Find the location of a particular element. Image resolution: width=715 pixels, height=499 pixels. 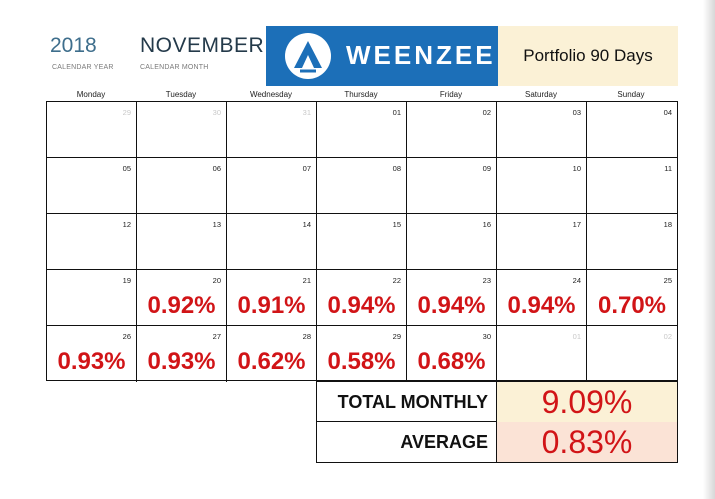

calendar-day-cell: 28 0.62% is located at coordinates (272, 354).